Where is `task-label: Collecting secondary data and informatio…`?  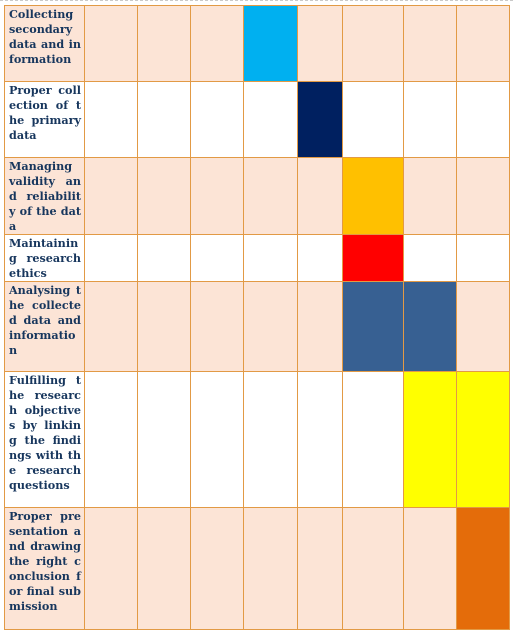 task-label: Collecting secondary data and informatio… is located at coordinates (44, 43).